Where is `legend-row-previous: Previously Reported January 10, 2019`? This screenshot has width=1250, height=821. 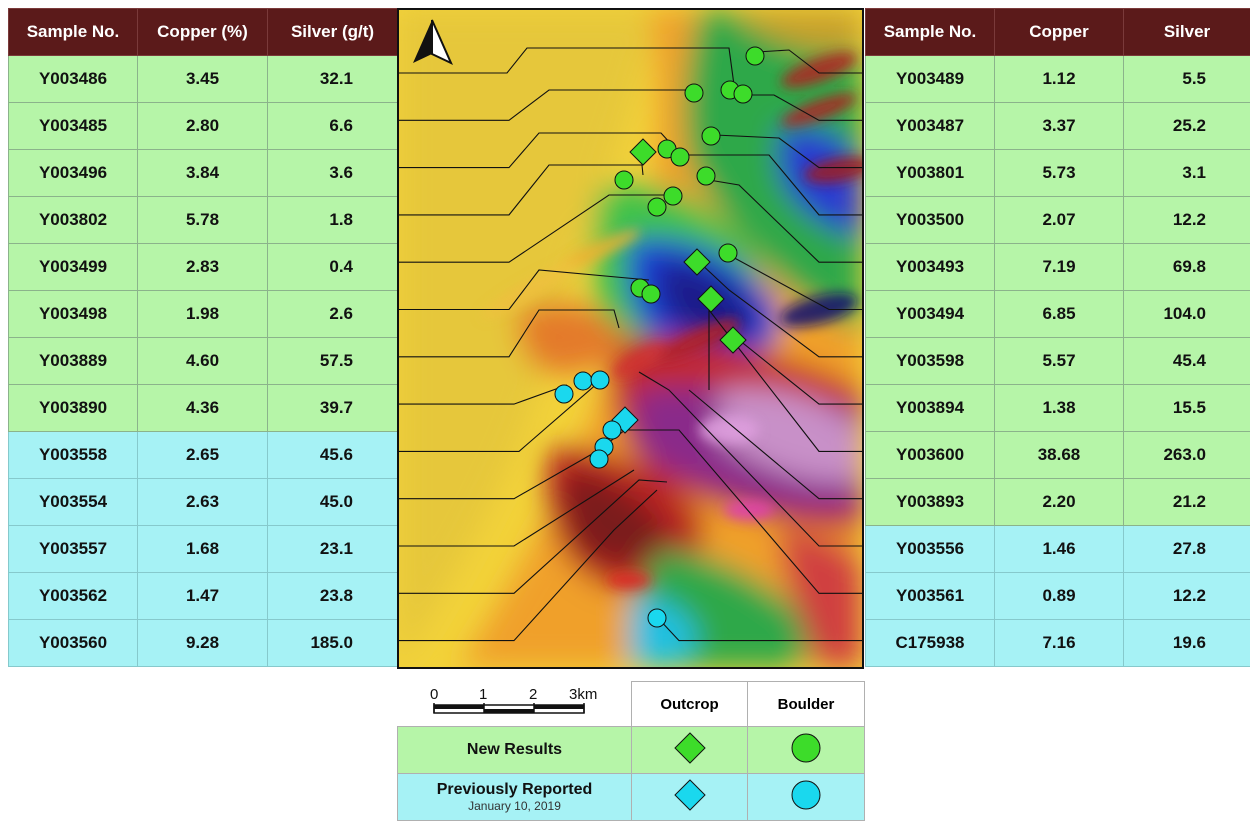
legend-row-previous: Previously Reported January 10, 2019 is located at coordinates (631, 797).